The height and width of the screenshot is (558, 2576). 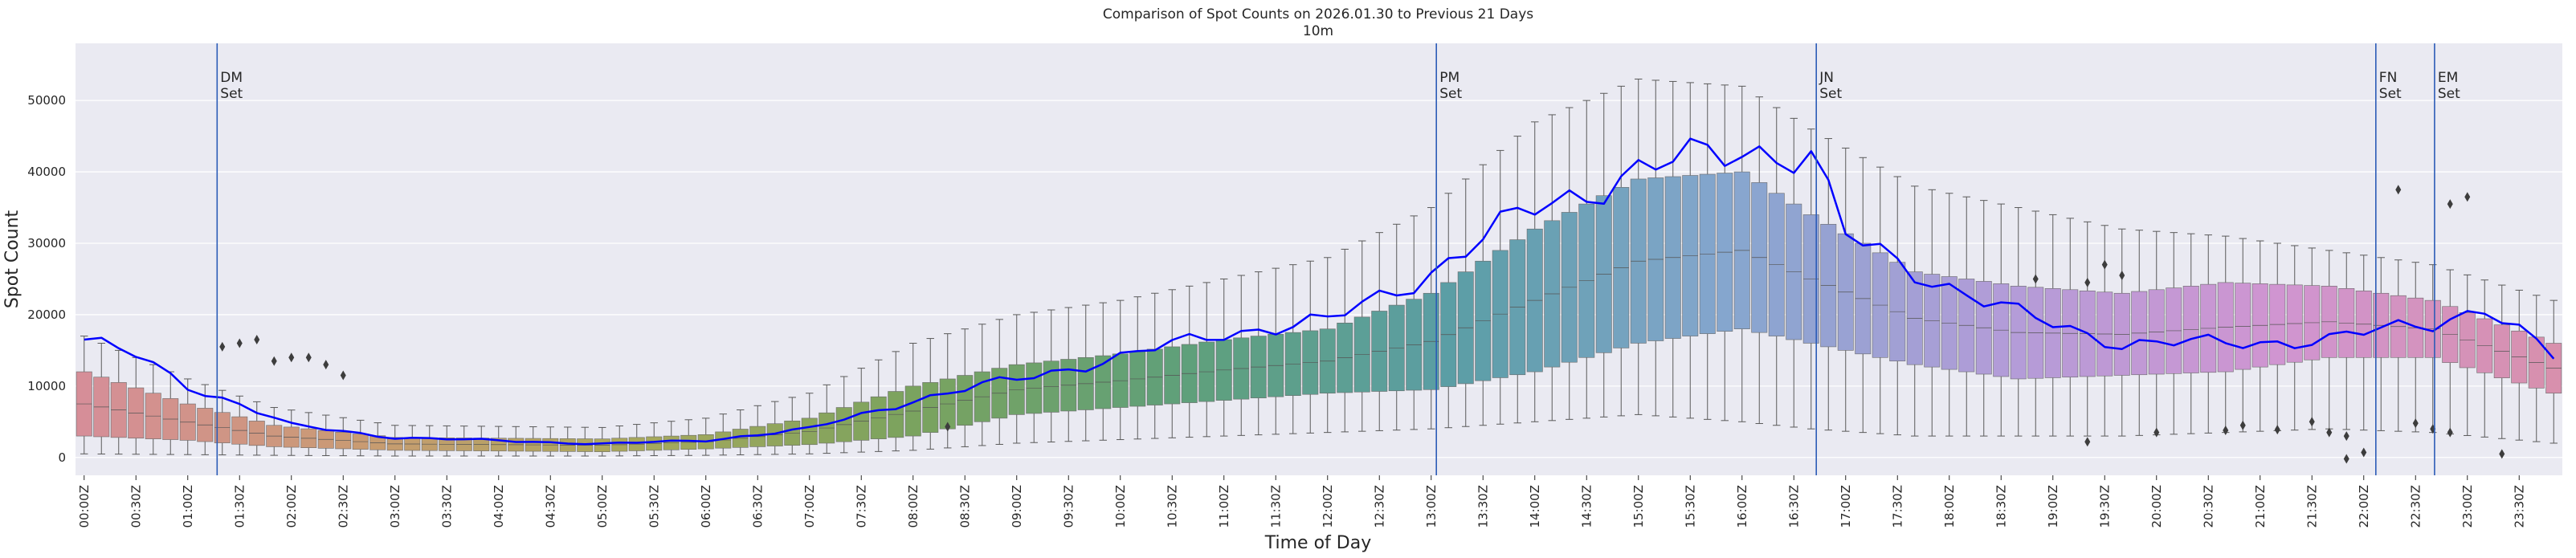 What do you see at coordinates (446, 506) in the screenshot?
I see `x-tick-label: 03:30Z` at bounding box center [446, 506].